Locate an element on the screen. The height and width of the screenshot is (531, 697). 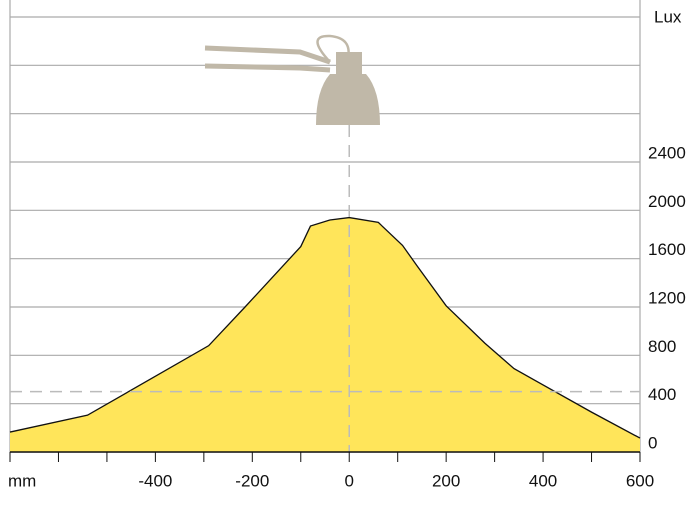
lamp-icon is located at coordinates (292, 79).